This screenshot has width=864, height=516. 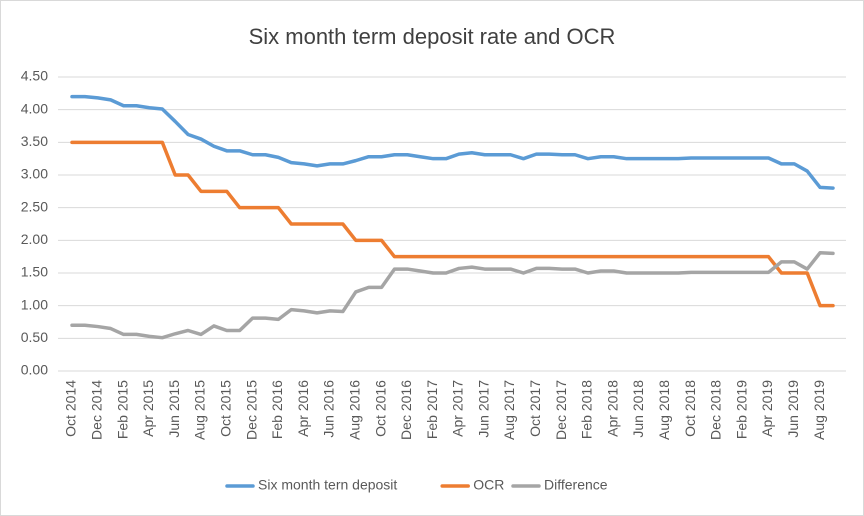 I want to click on x-tick-label: Aug 2019, so click(x=819, y=410).